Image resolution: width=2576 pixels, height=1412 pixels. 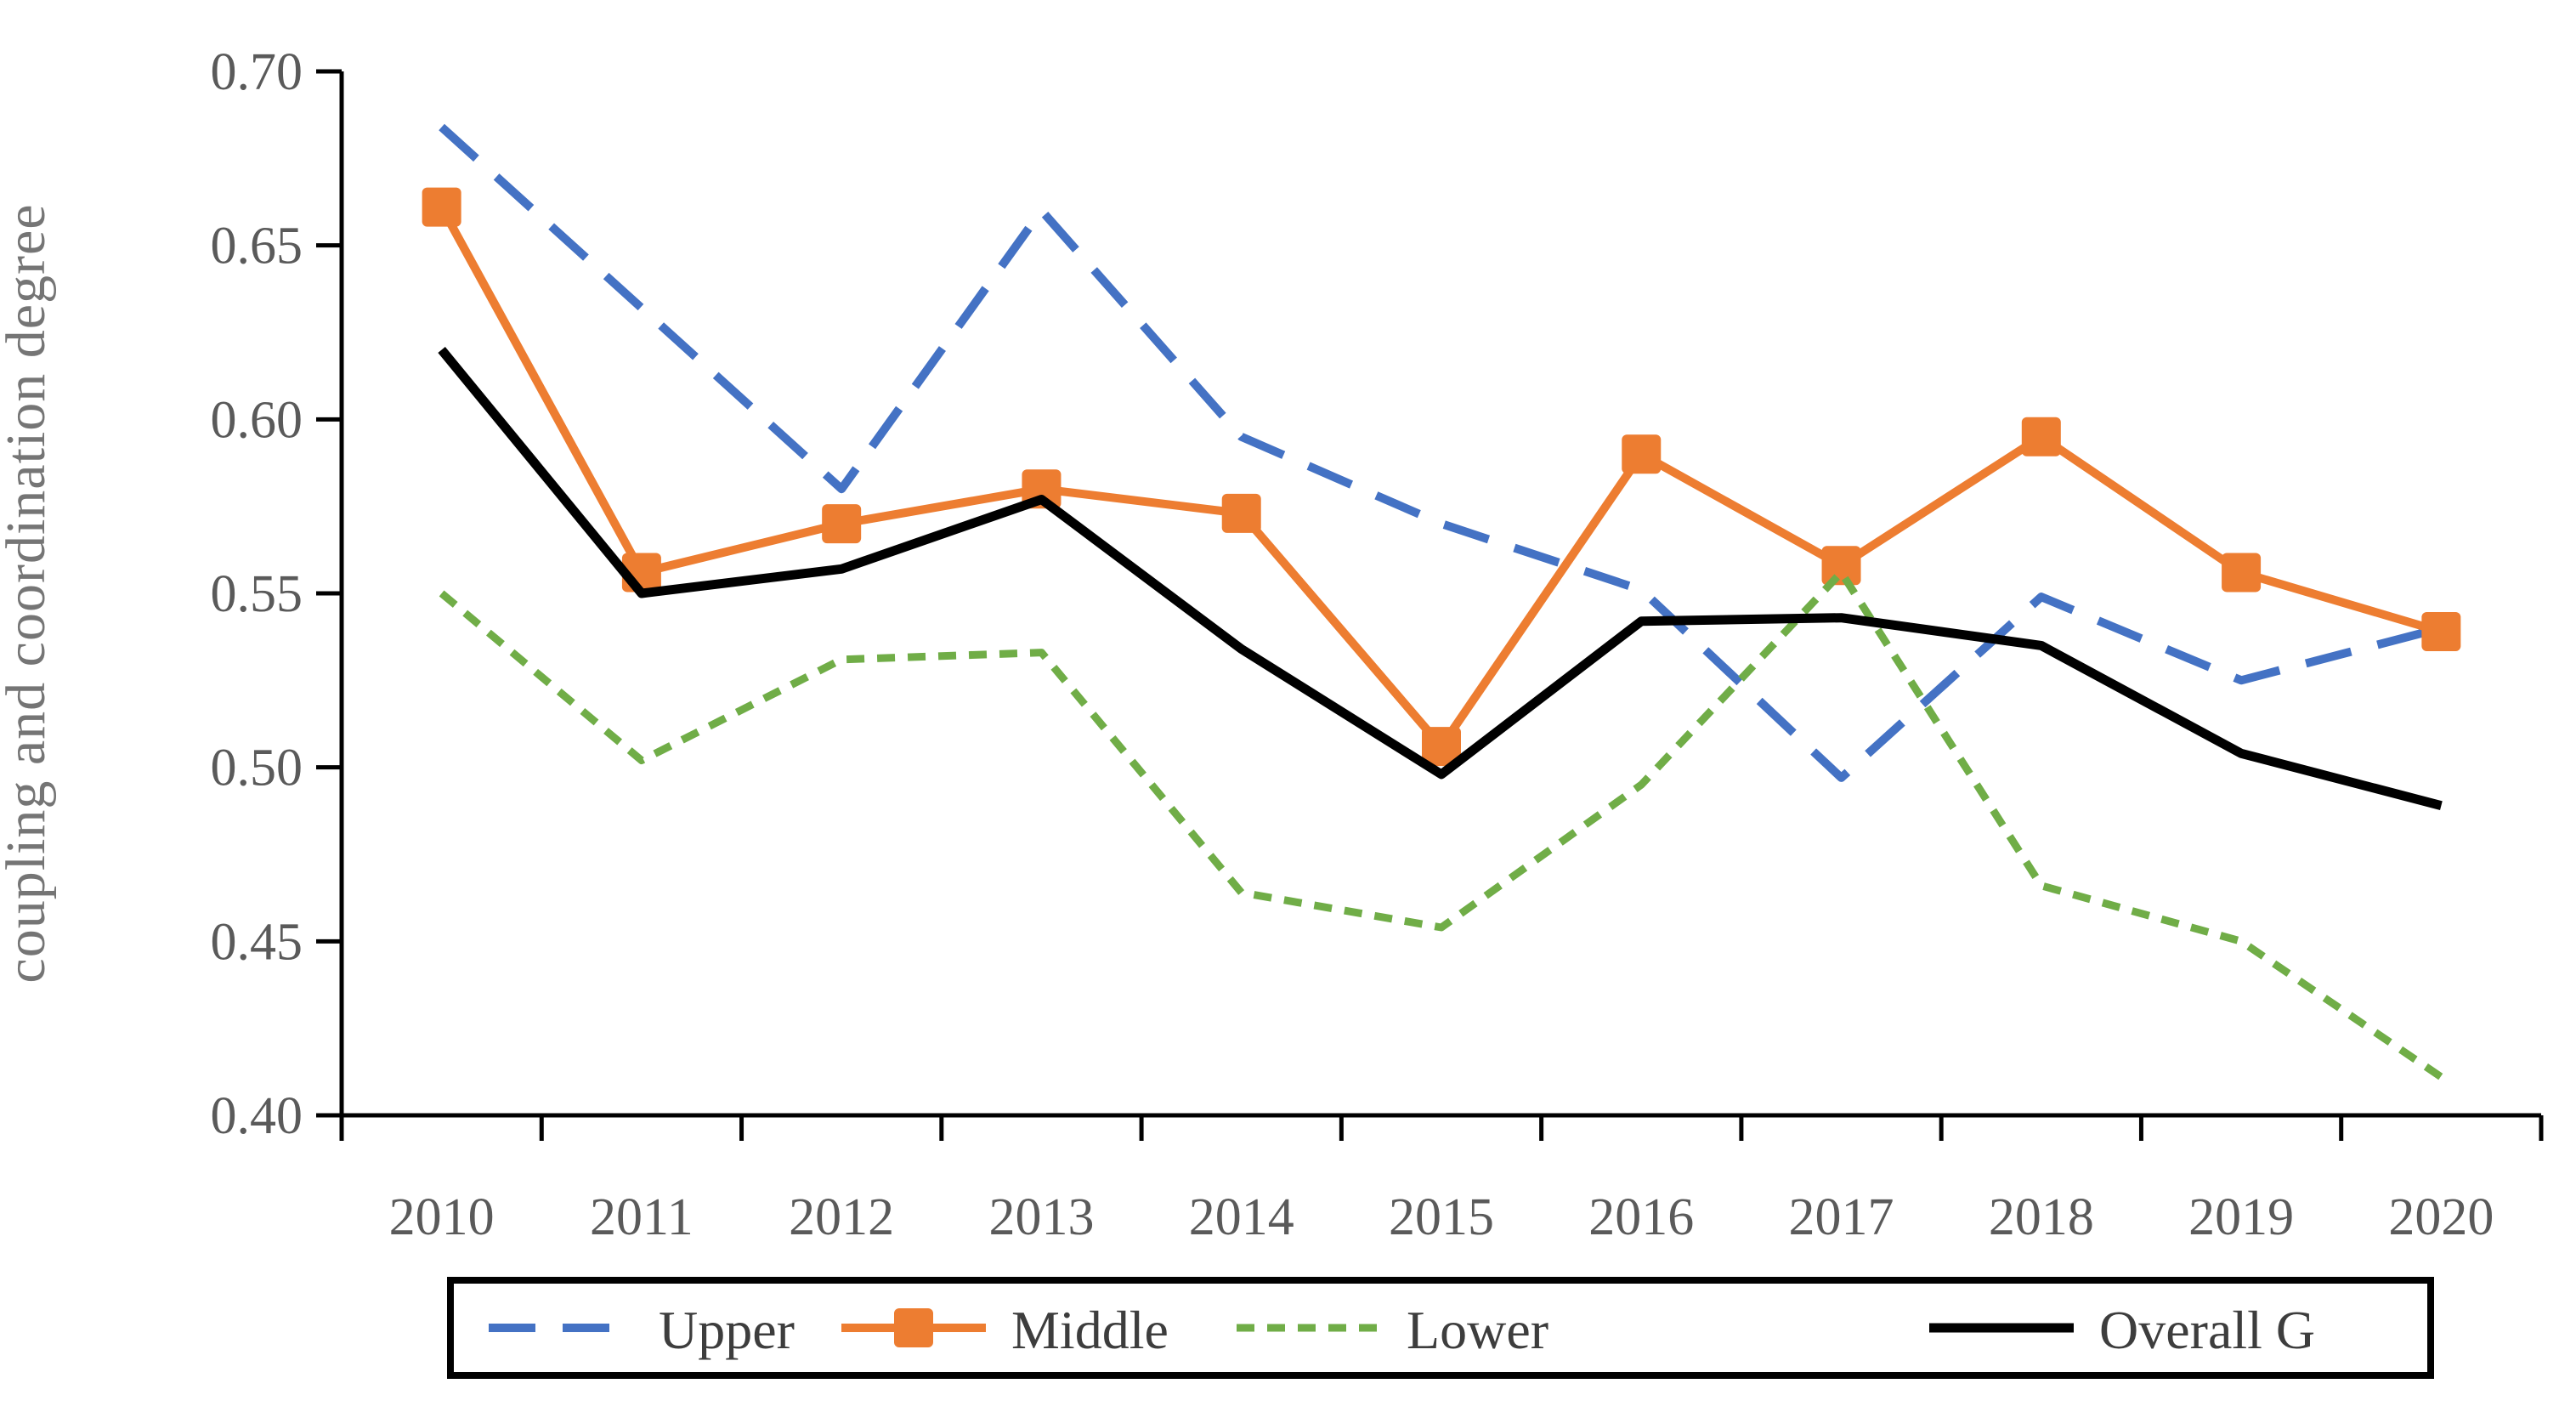 I want to click on x-tick-label-2010: 2010, so click(x=442, y=1217).